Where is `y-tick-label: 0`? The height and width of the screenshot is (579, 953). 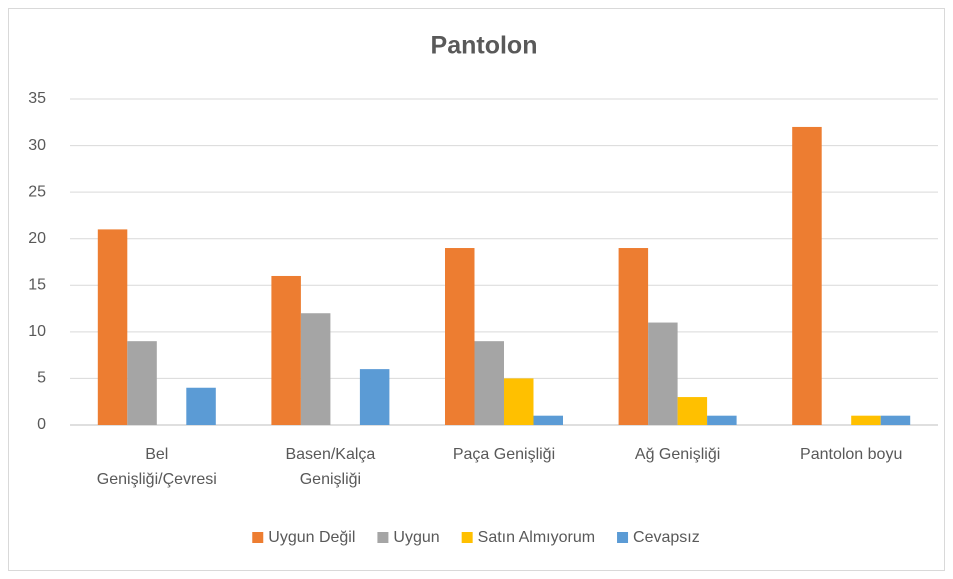
y-tick-label: 0 is located at coordinates (41, 424).